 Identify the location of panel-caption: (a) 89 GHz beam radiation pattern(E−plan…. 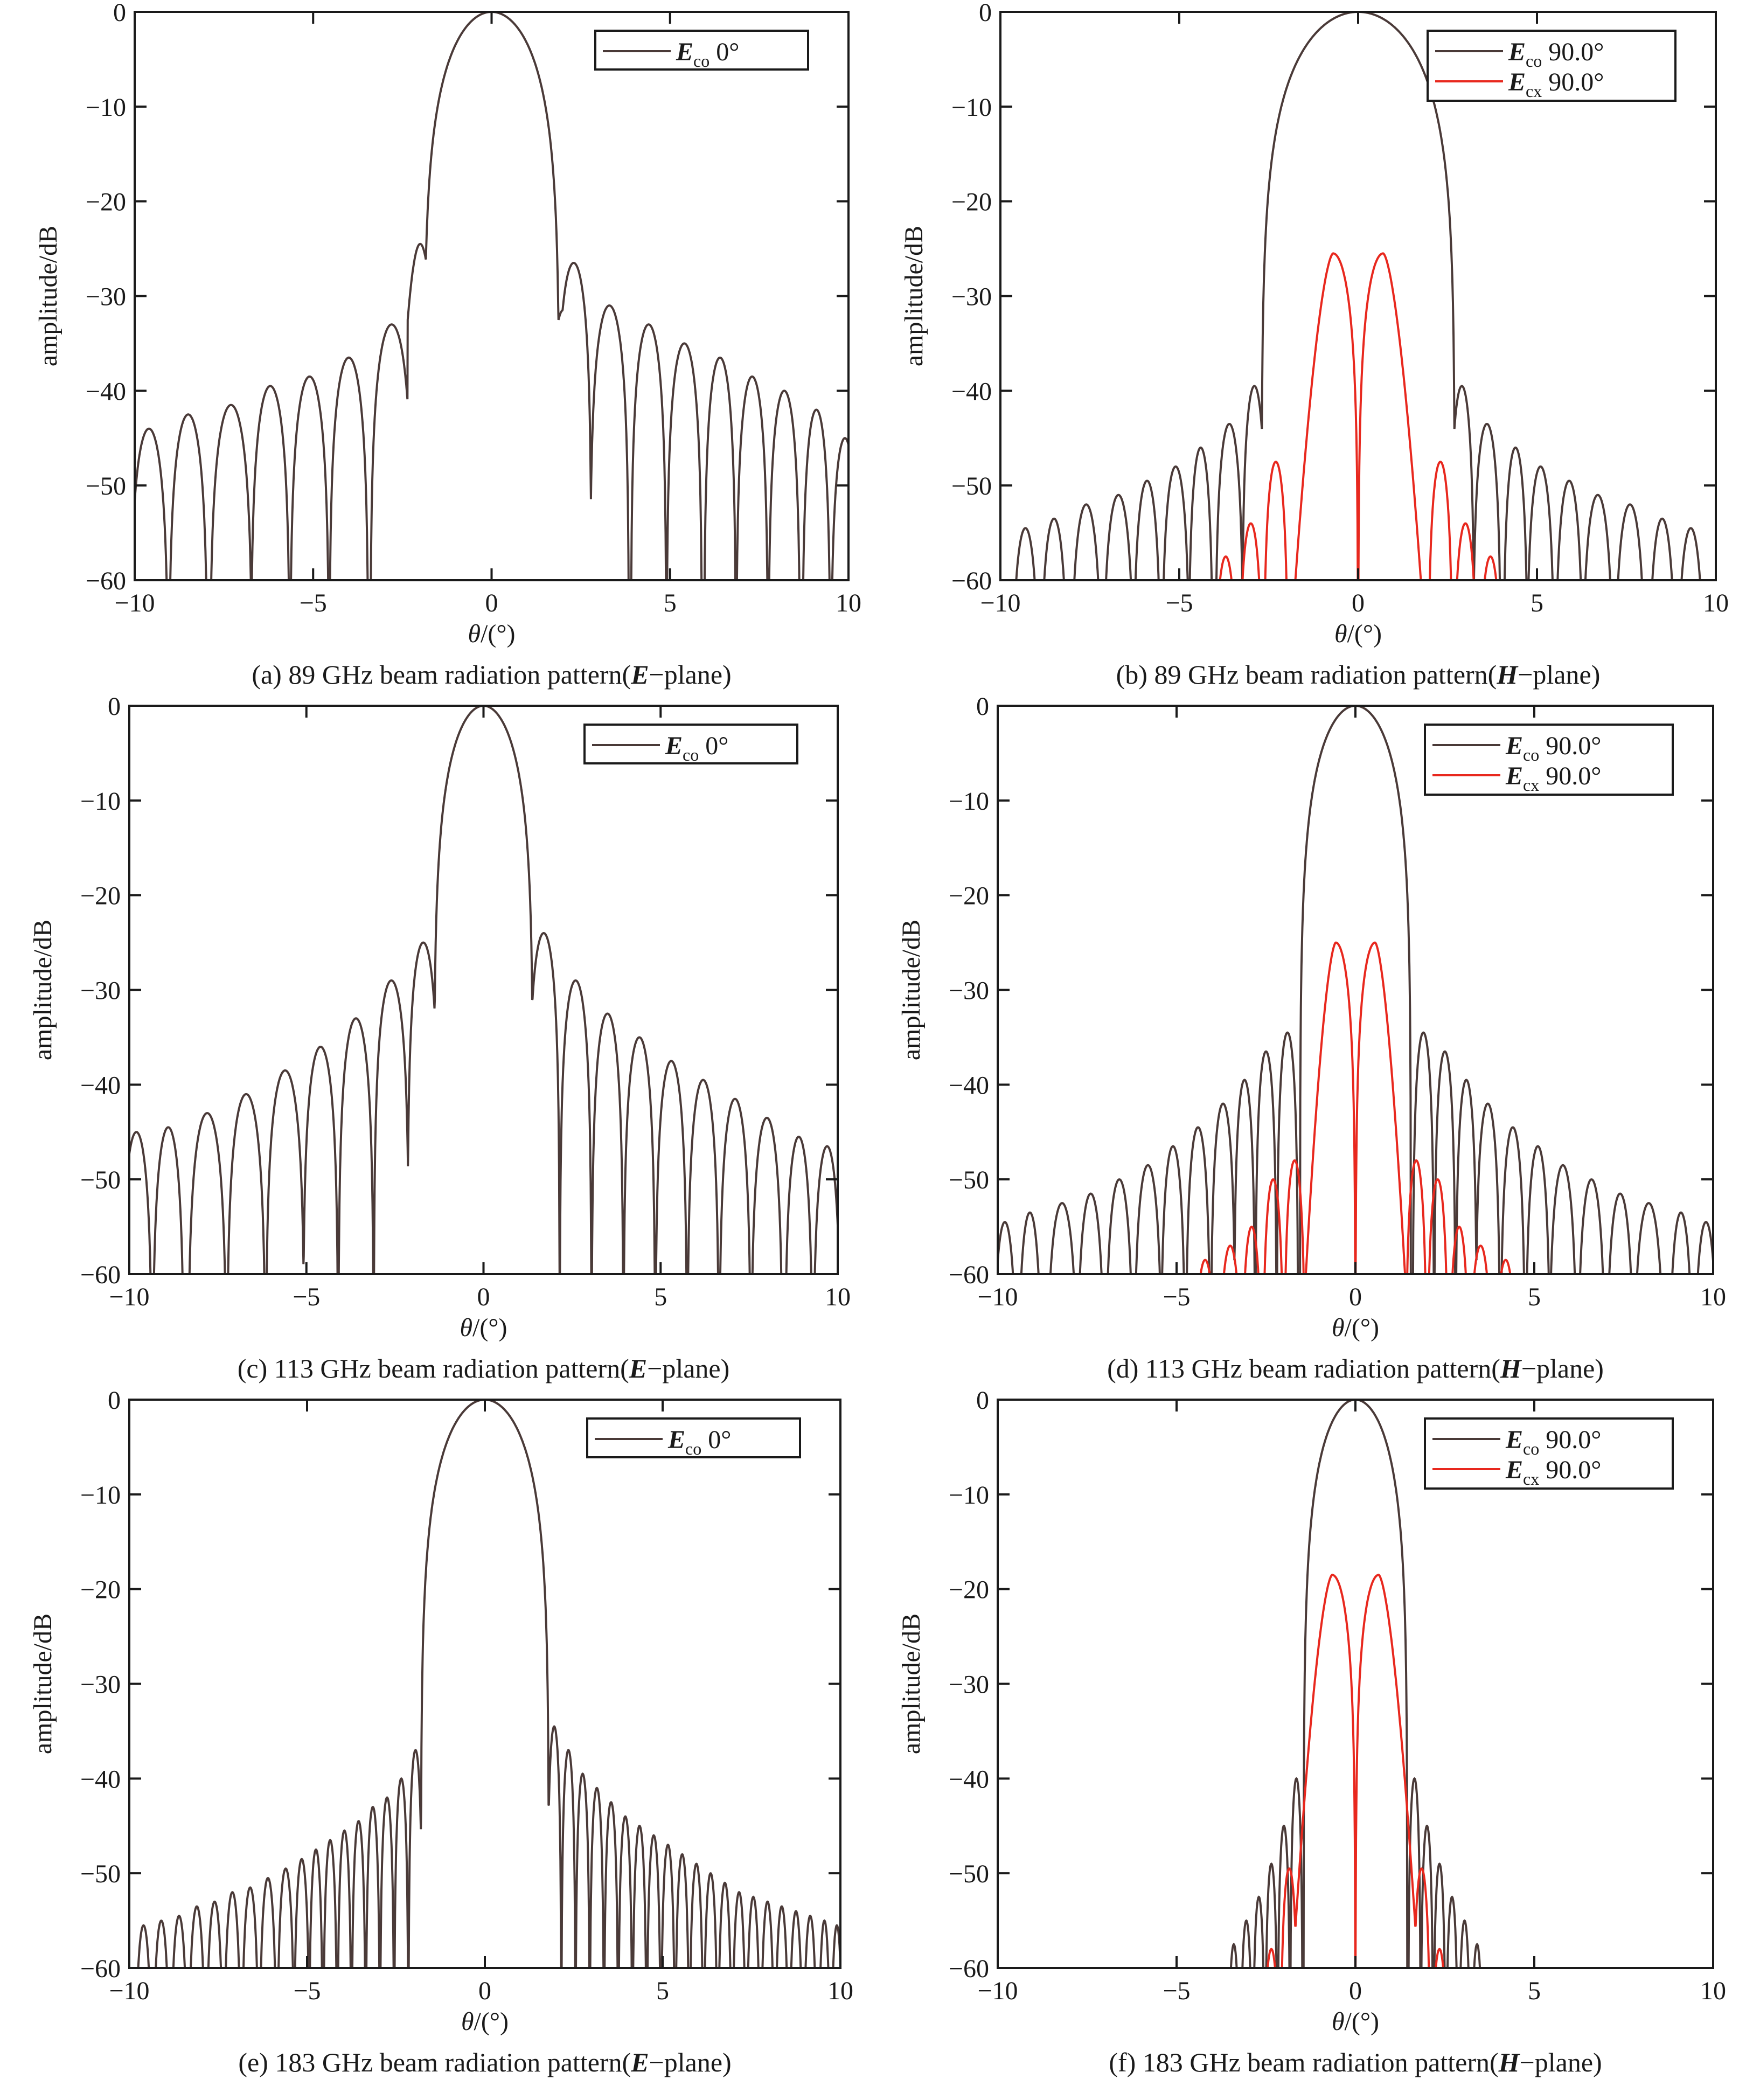
(492, 674).